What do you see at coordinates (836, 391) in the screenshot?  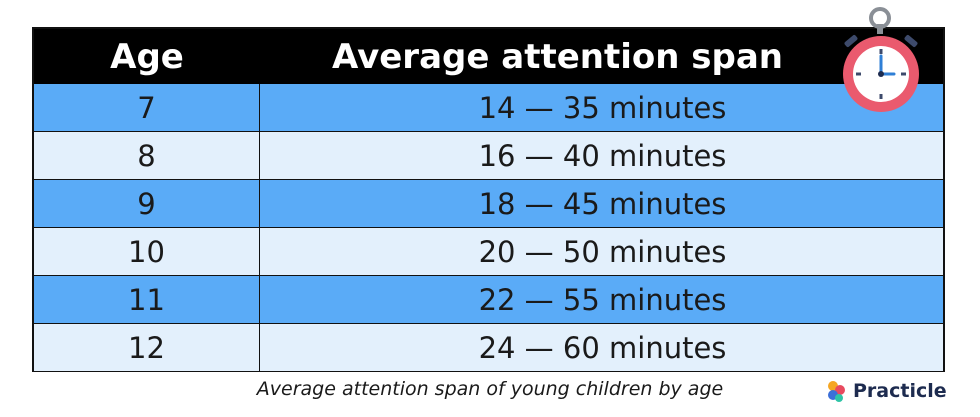 I see `practicle-logo-icon` at bounding box center [836, 391].